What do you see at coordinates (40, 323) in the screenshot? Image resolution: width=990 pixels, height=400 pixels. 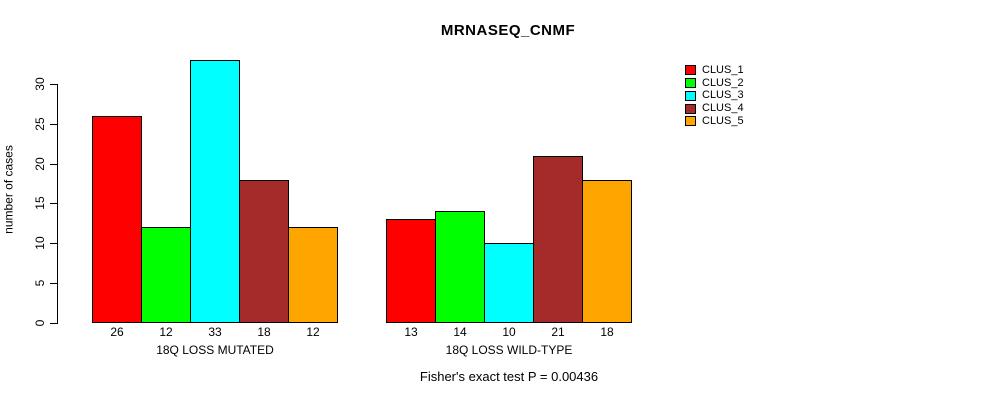 I see `y-axis-tick-label: 0` at bounding box center [40, 323].